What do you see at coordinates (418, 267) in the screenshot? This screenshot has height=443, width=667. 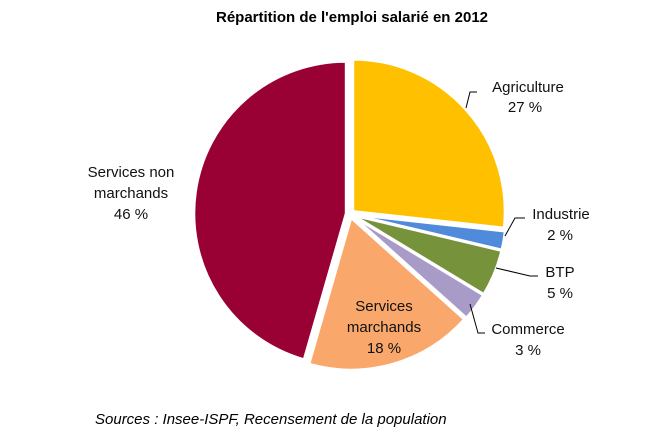 I see `pie-slice-commerce` at bounding box center [418, 267].